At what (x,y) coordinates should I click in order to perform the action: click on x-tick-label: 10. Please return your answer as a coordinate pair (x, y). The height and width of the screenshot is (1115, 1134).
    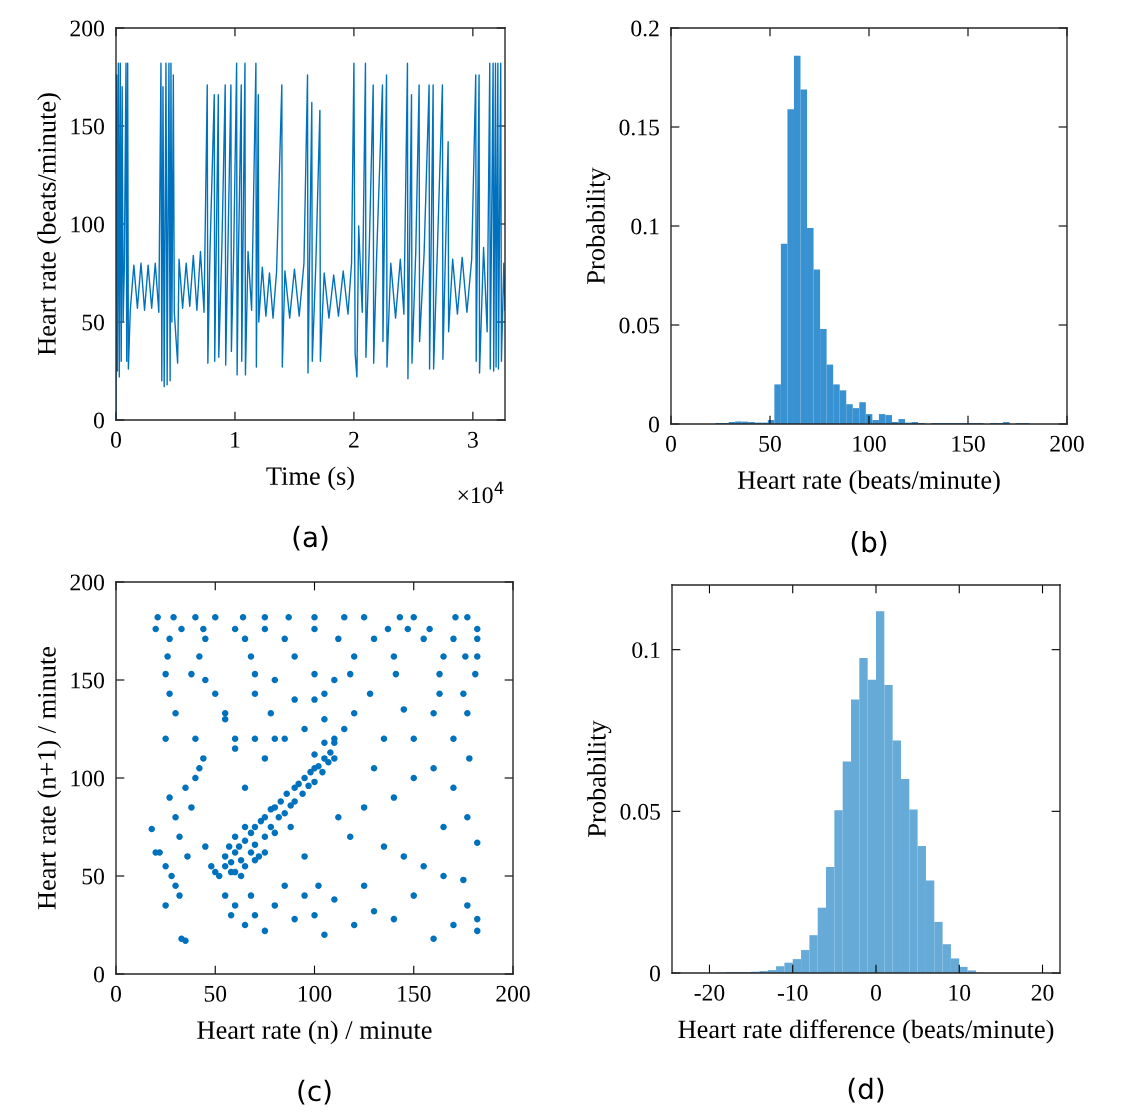
    Looking at the image, I should click on (960, 992).